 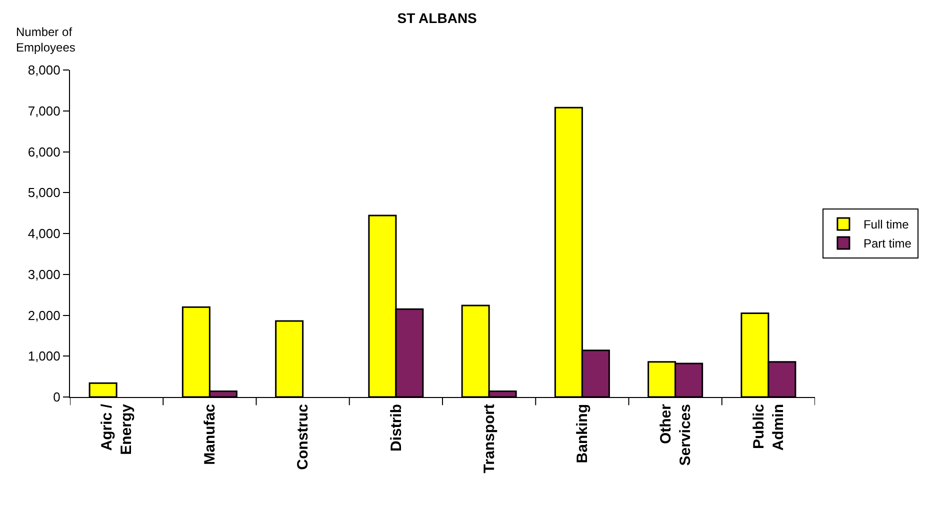 What do you see at coordinates (437, 18) in the screenshot?
I see `chart-title: ST ALBANS` at bounding box center [437, 18].